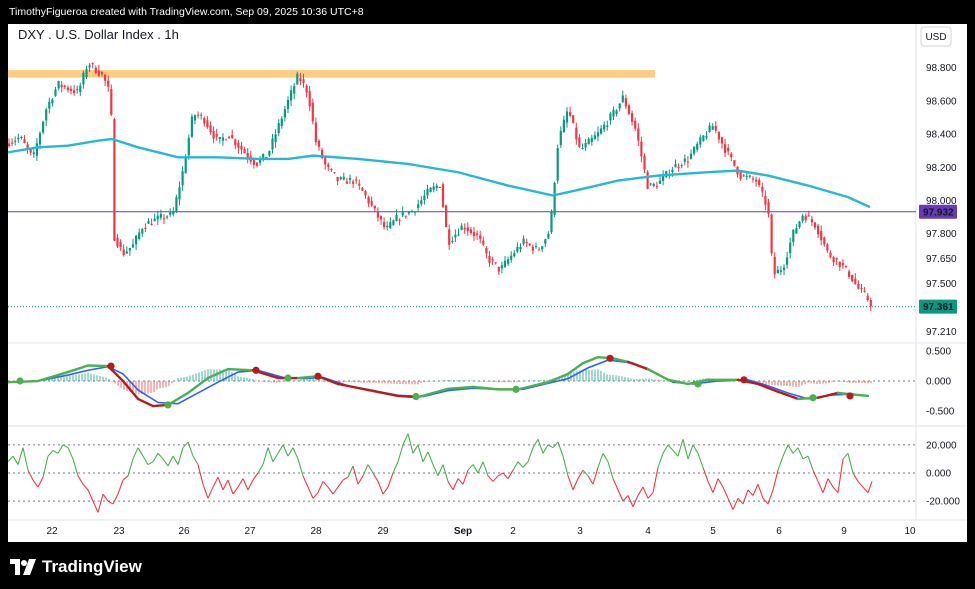  What do you see at coordinates (941, 445) in the screenshot?
I see `rsi-tick-label: 20.000` at bounding box center [941, 445].